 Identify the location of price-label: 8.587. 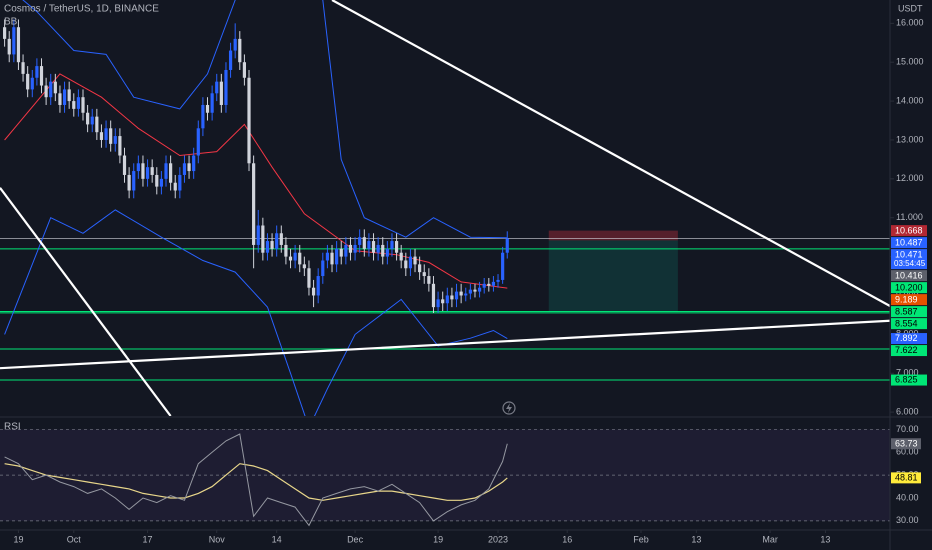
(906, 311).